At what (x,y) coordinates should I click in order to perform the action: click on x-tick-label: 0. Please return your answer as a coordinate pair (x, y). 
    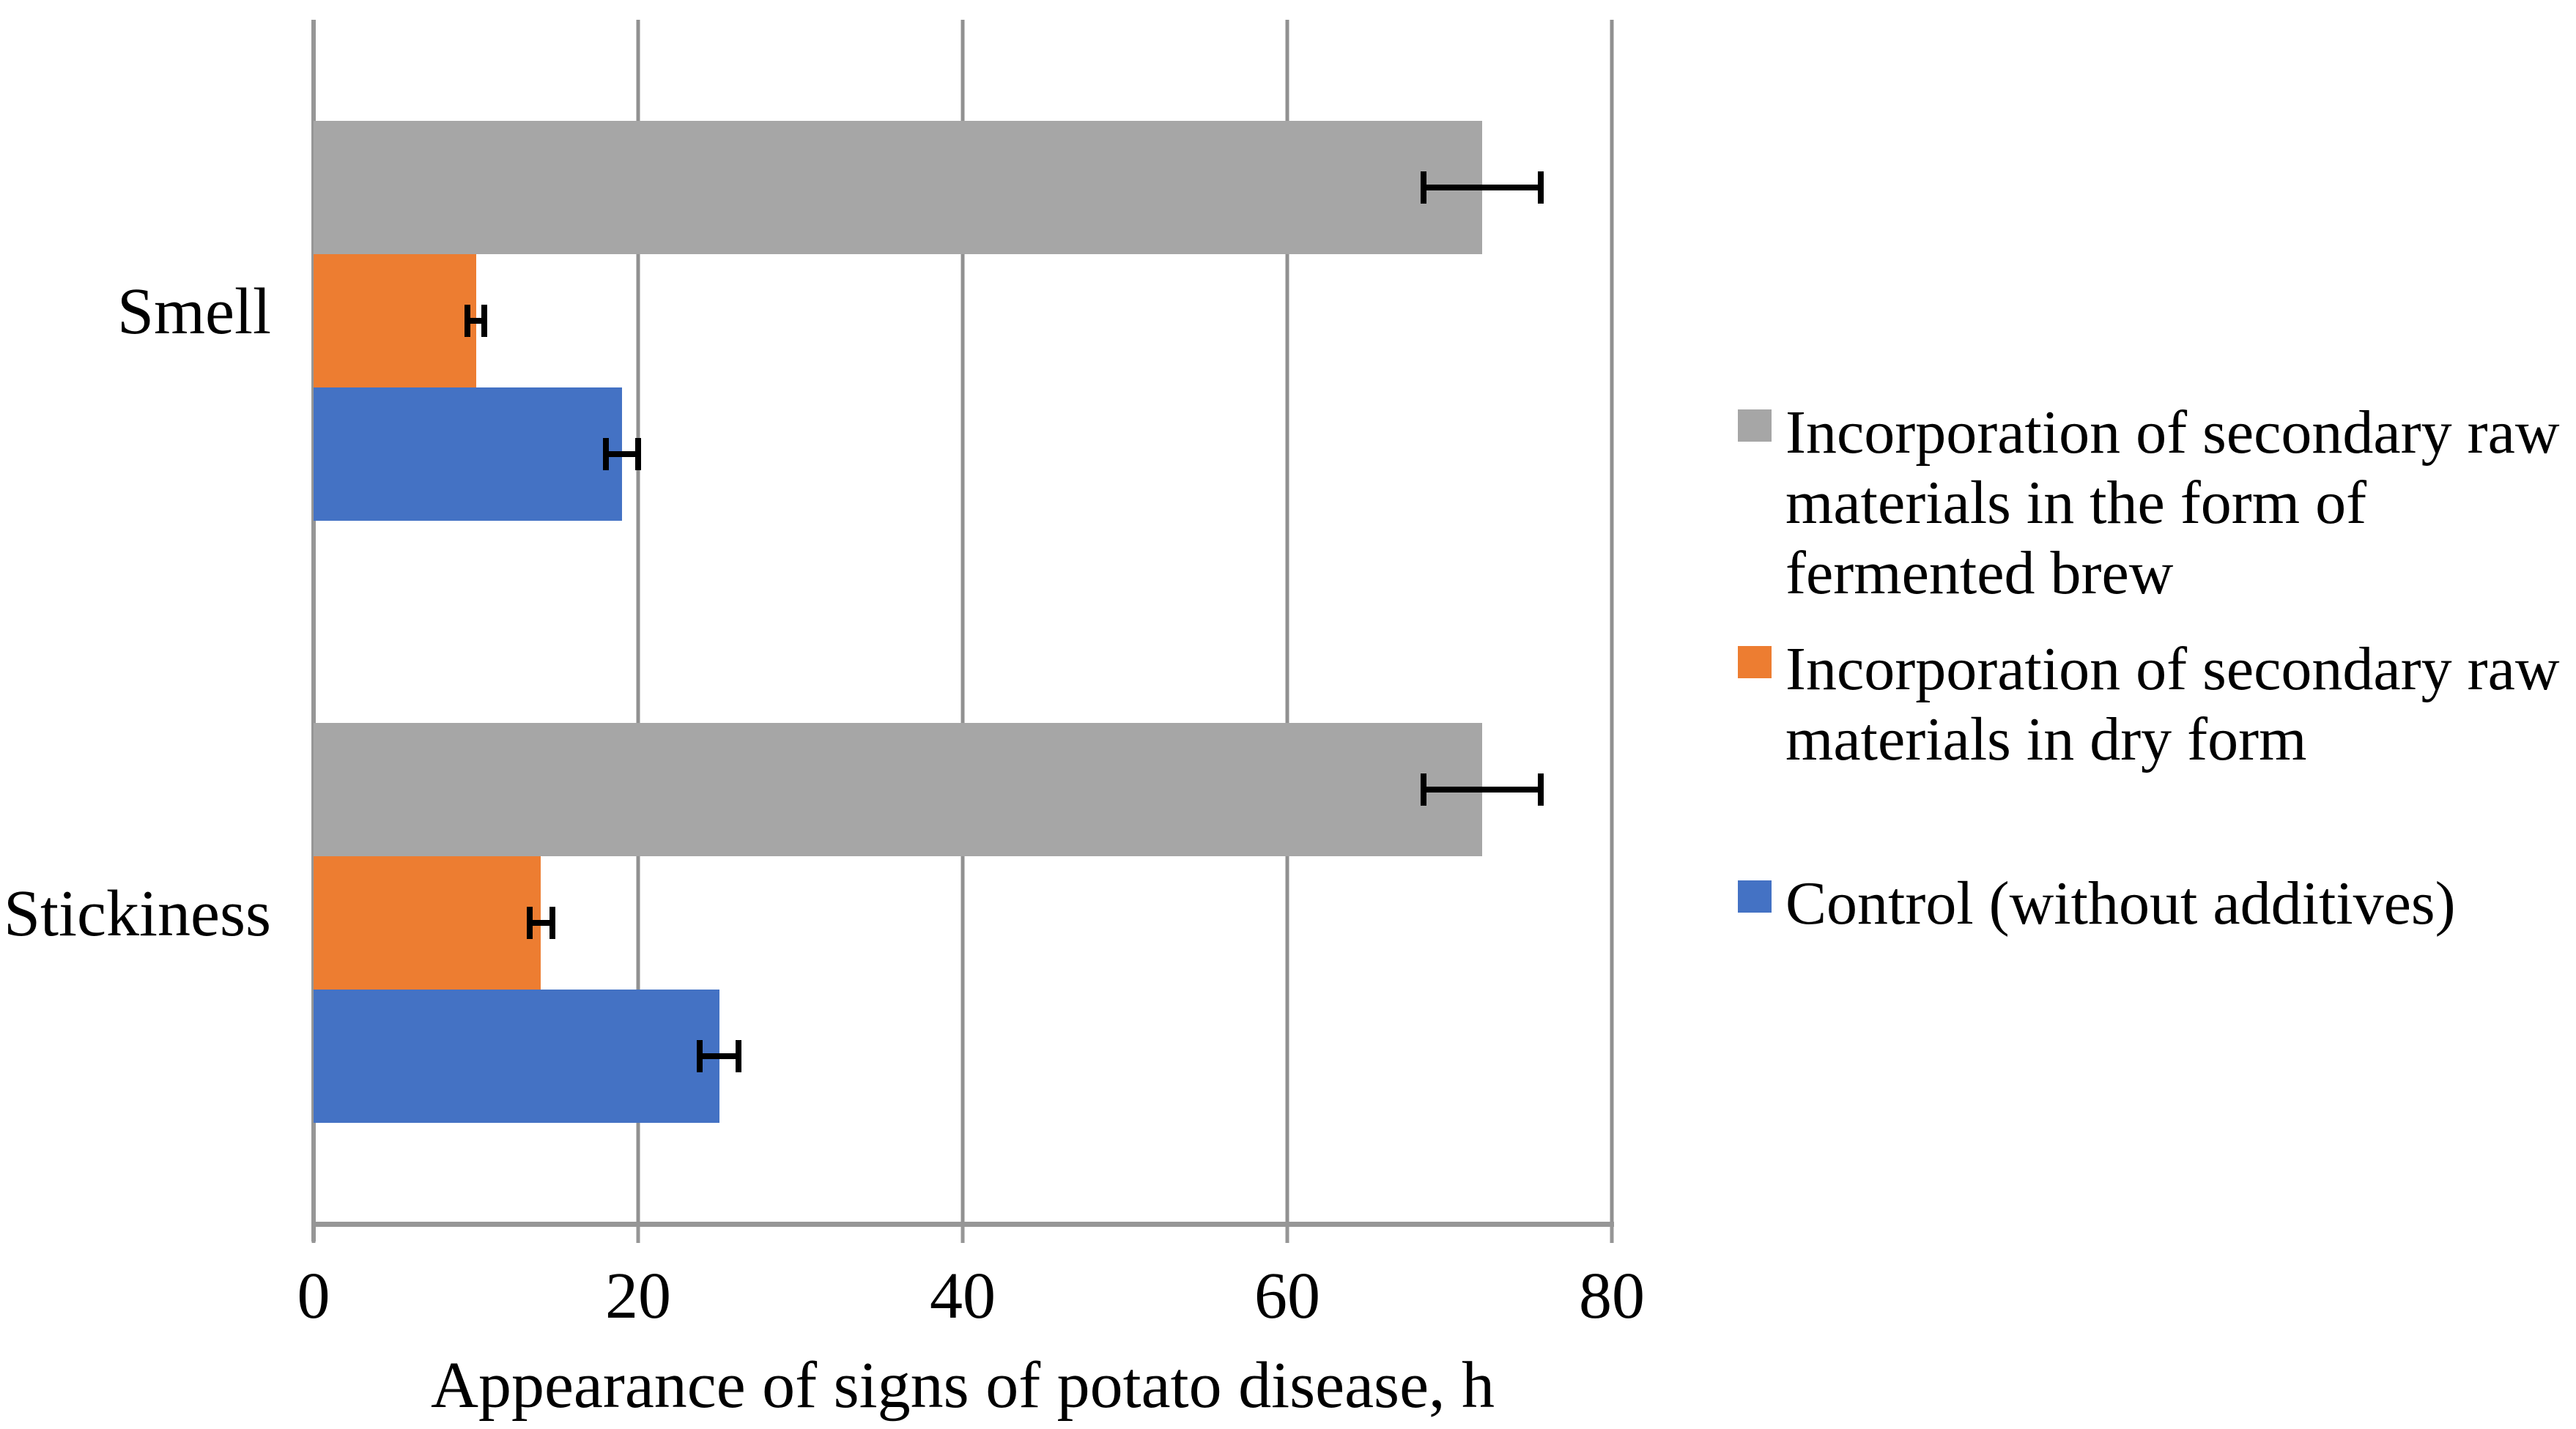
    Looking at the image, I should click on (313, 1296).